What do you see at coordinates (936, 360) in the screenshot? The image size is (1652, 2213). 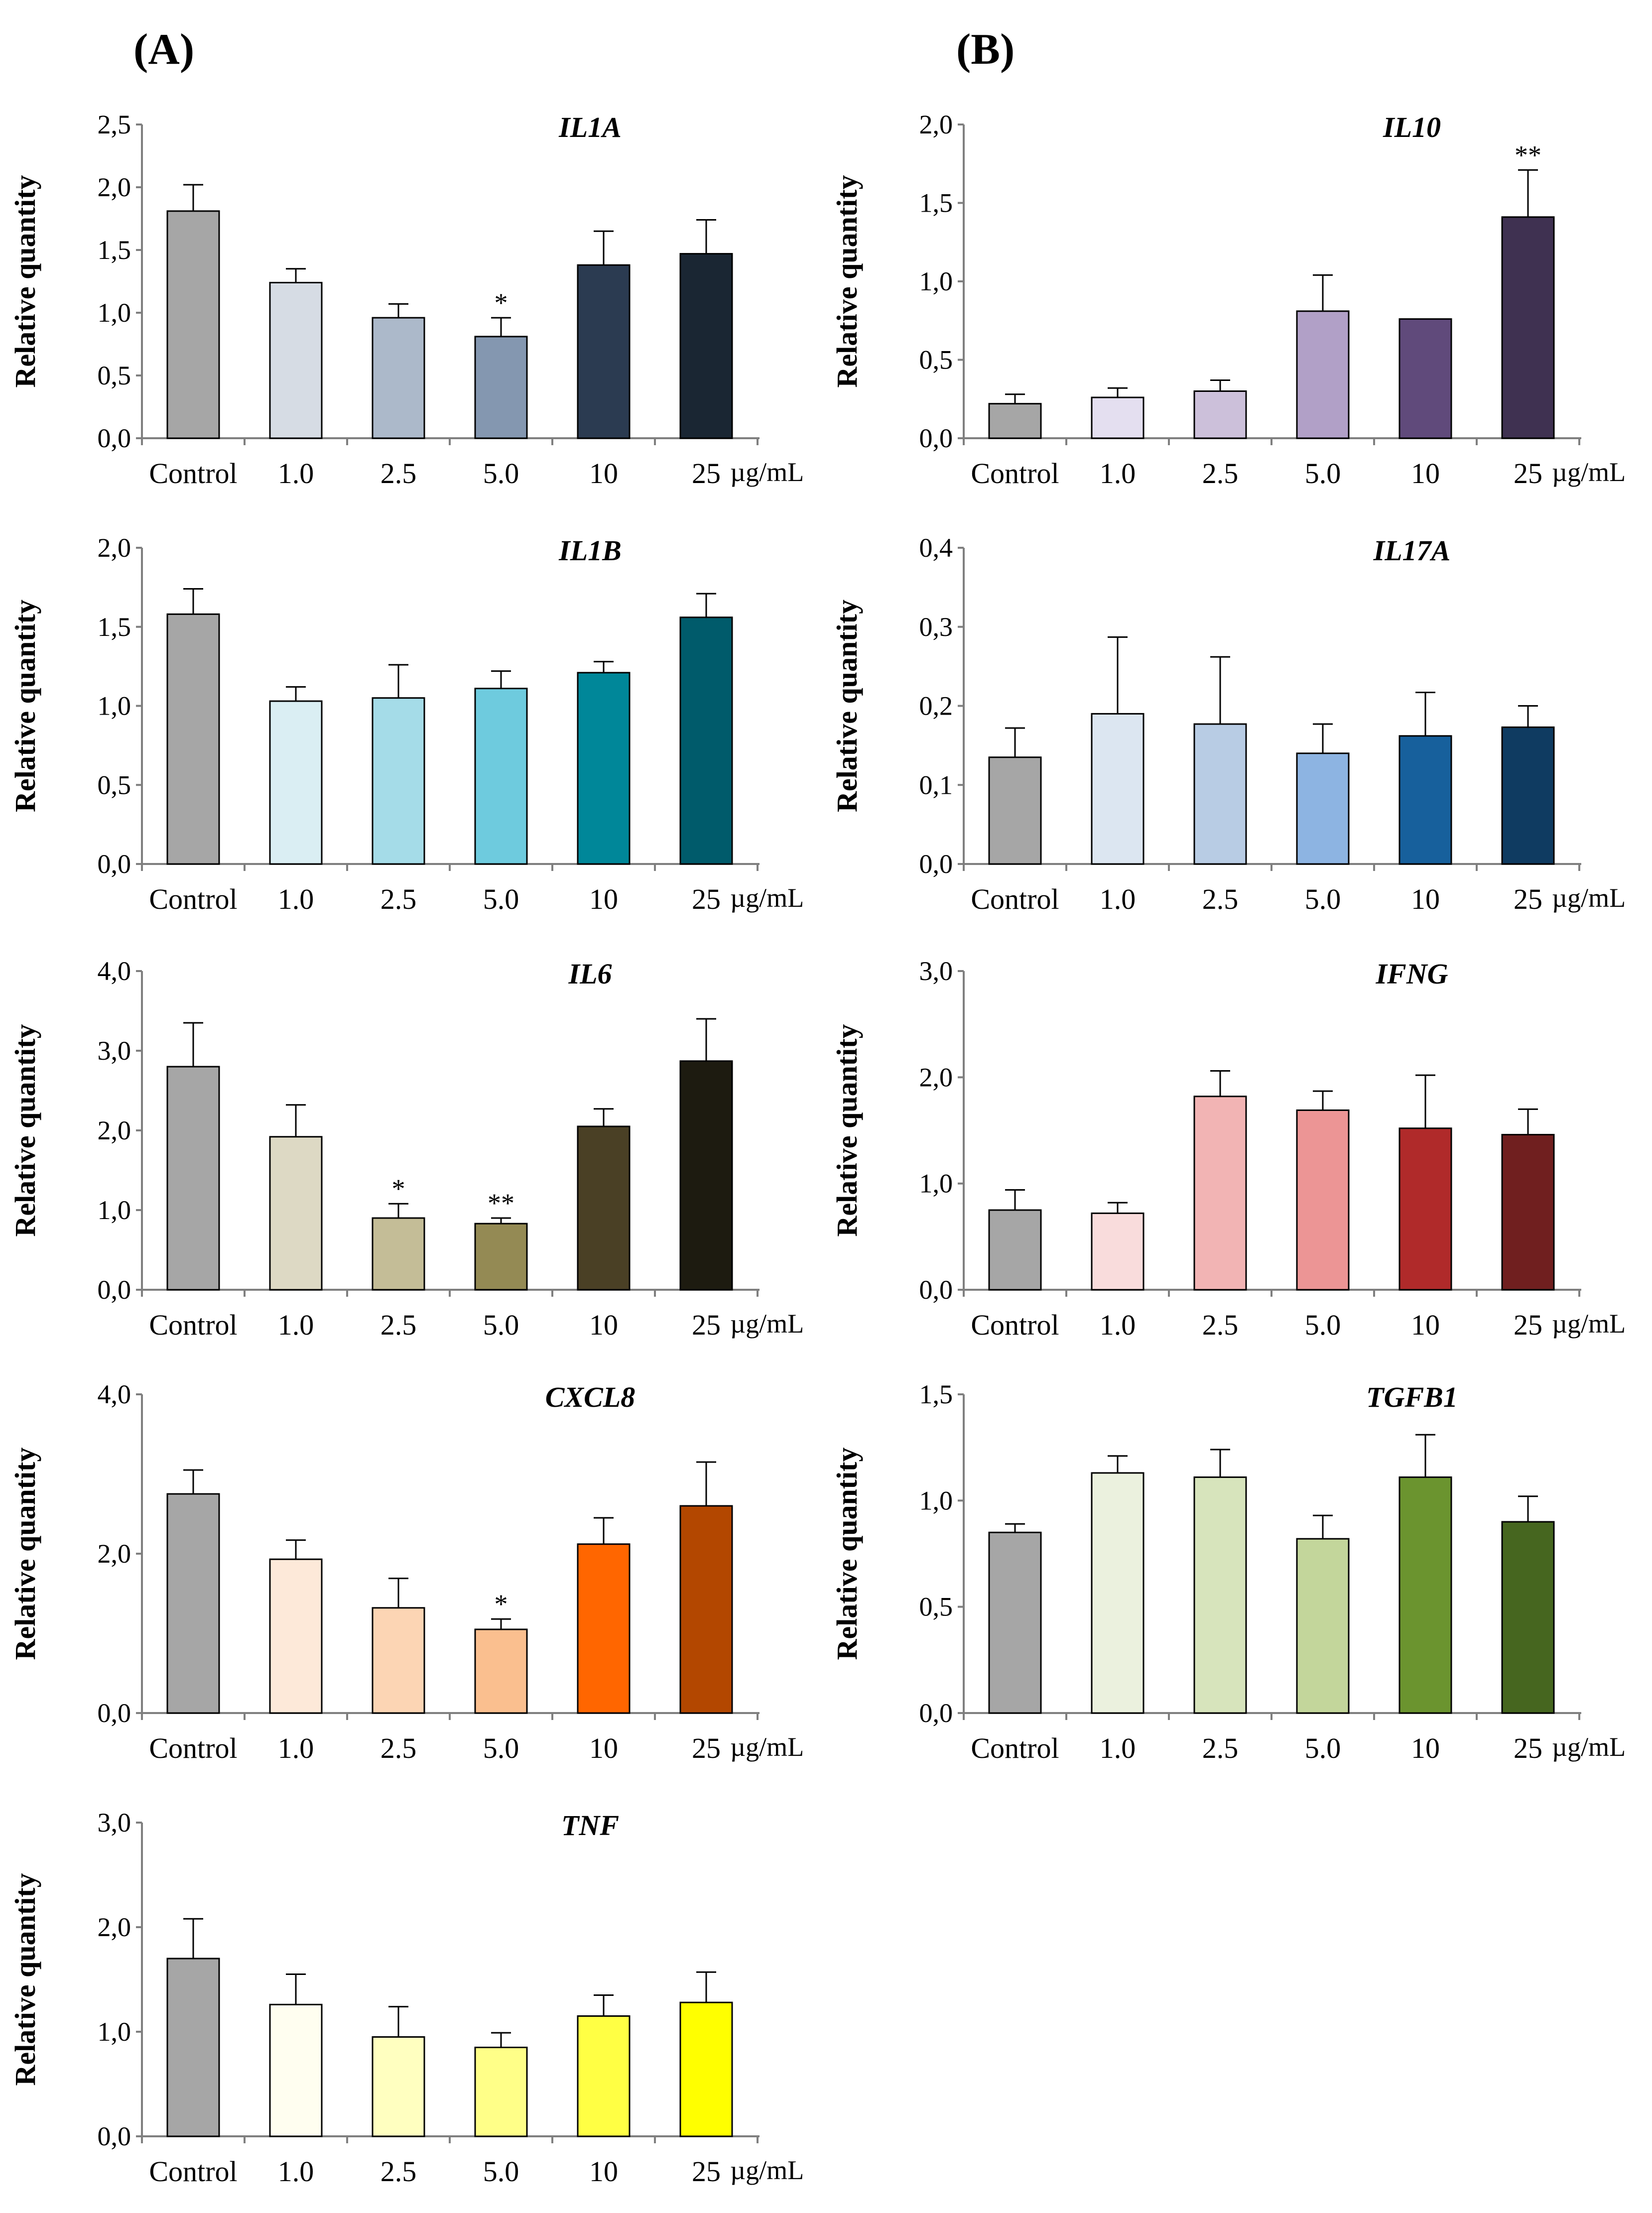 I see `y-tick-label: 0,5` at bounding box center [936, 360].